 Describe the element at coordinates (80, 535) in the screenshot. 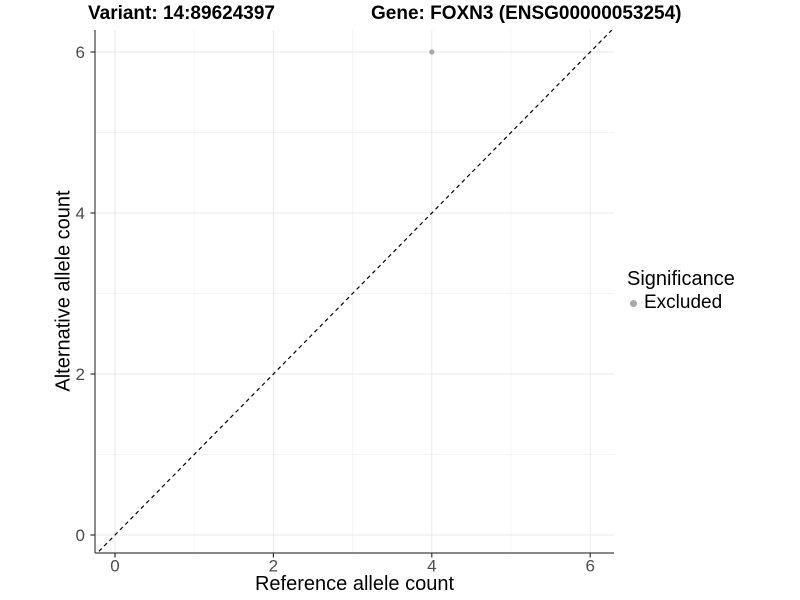

I see `y-tick-label: 0` at that location.